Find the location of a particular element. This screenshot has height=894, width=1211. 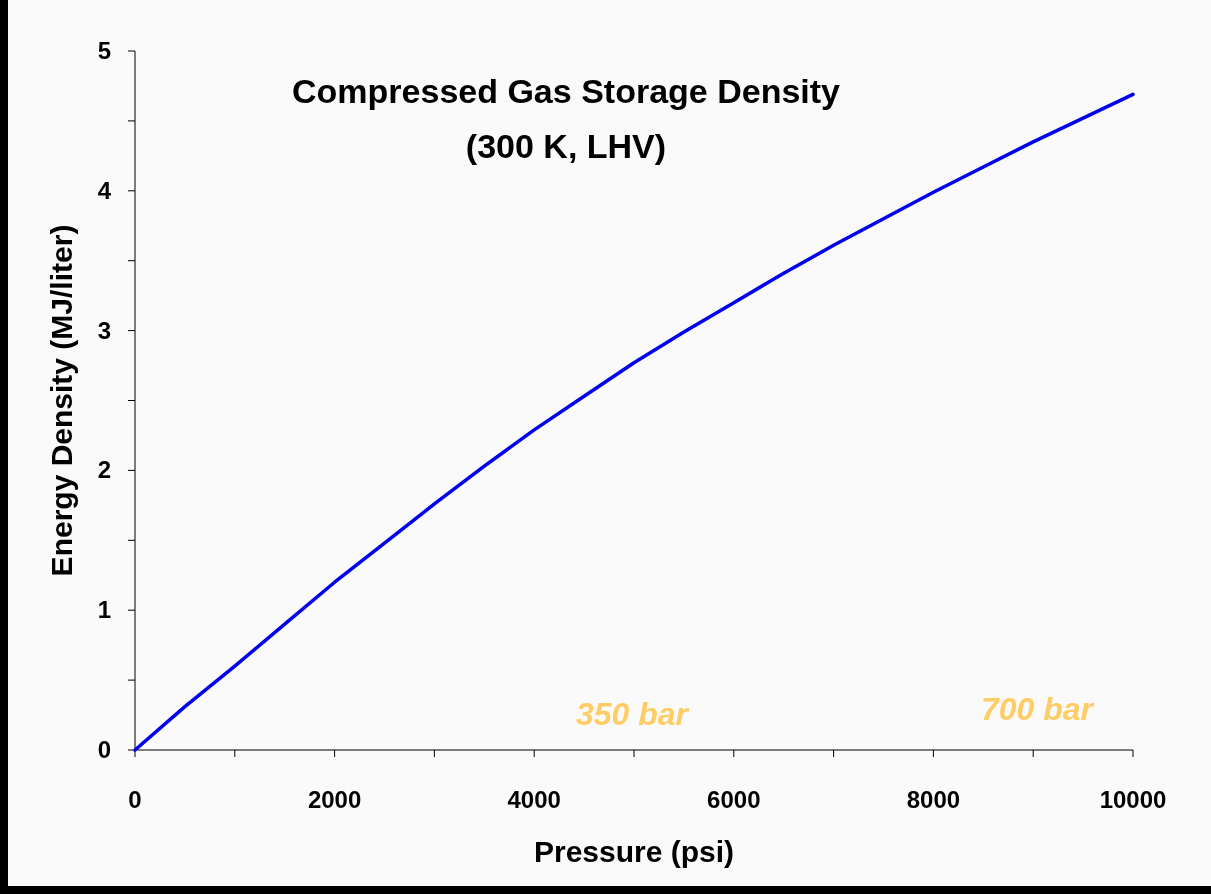

y-tick-label: 0 is located at coordinates (104, 749).